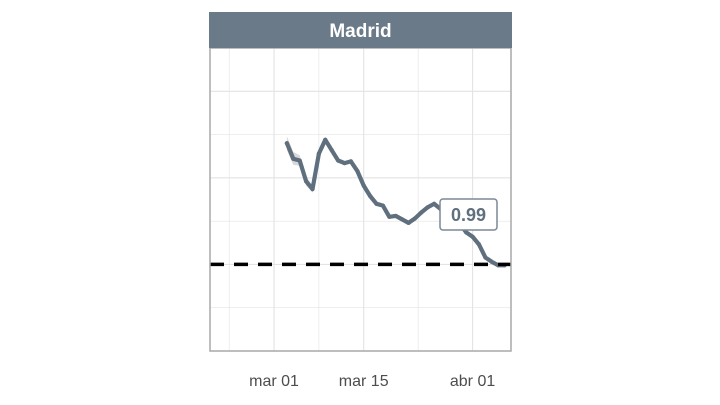  I want to click on chart-title: Madrid, so click(360, 31).